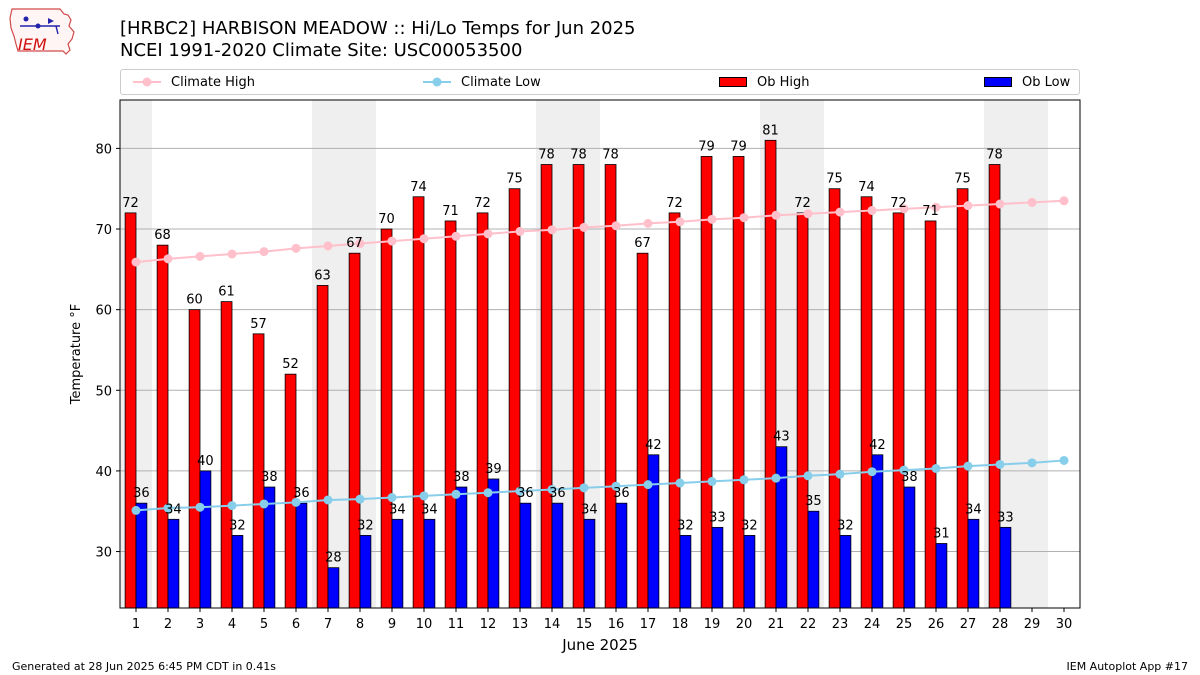 The width and height of the screenshot is (1200, 675). What do you see at coordinates (898, 203) in the screenshot?
I see `ob-high-label-25: 72` at bounding box center [898, 203].